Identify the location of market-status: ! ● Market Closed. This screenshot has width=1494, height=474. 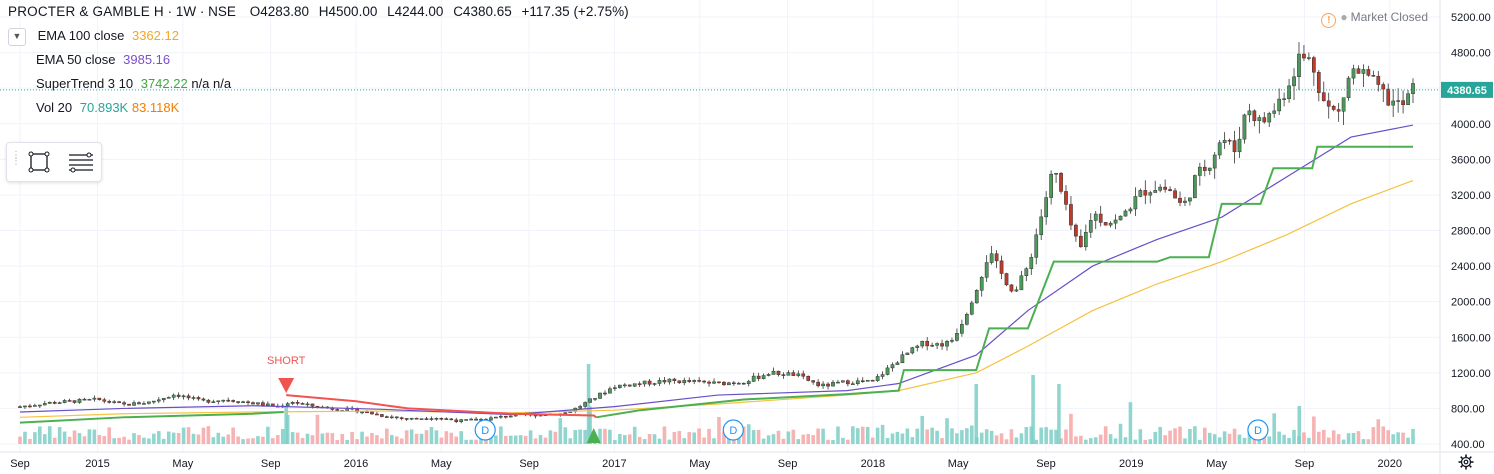
(1374, 19).